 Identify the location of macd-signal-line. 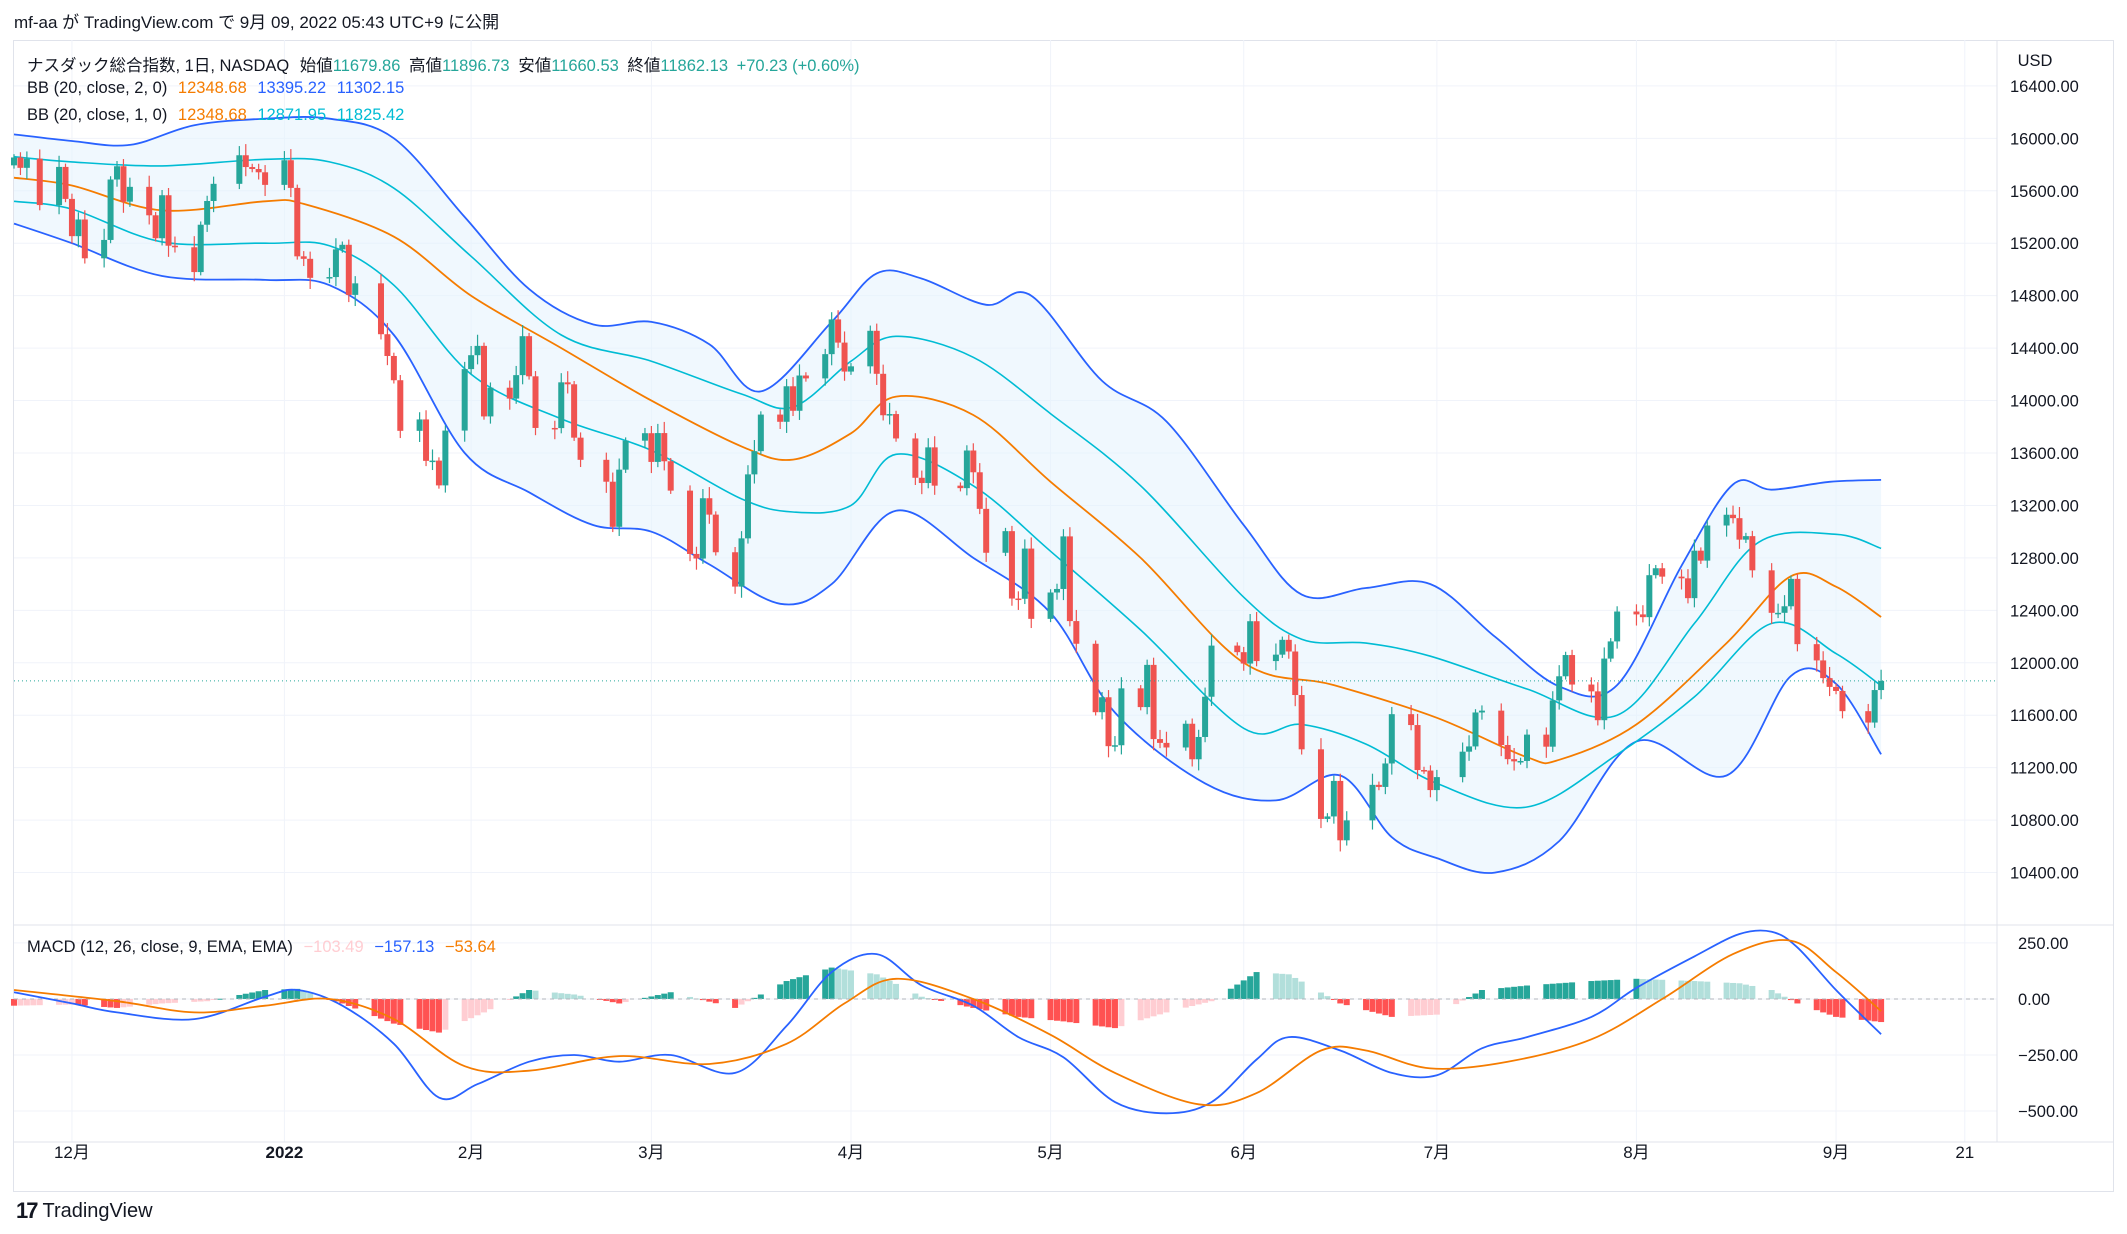
(947, 1023).